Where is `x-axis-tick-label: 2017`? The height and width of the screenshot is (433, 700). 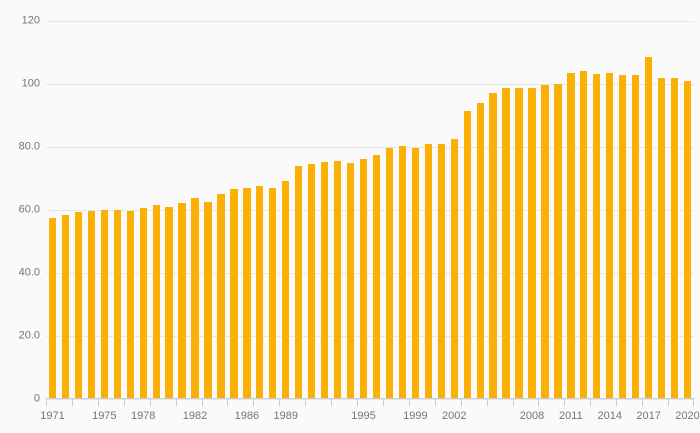
x-axis-tick-label: 2017 is located at coordinates (648, 416).